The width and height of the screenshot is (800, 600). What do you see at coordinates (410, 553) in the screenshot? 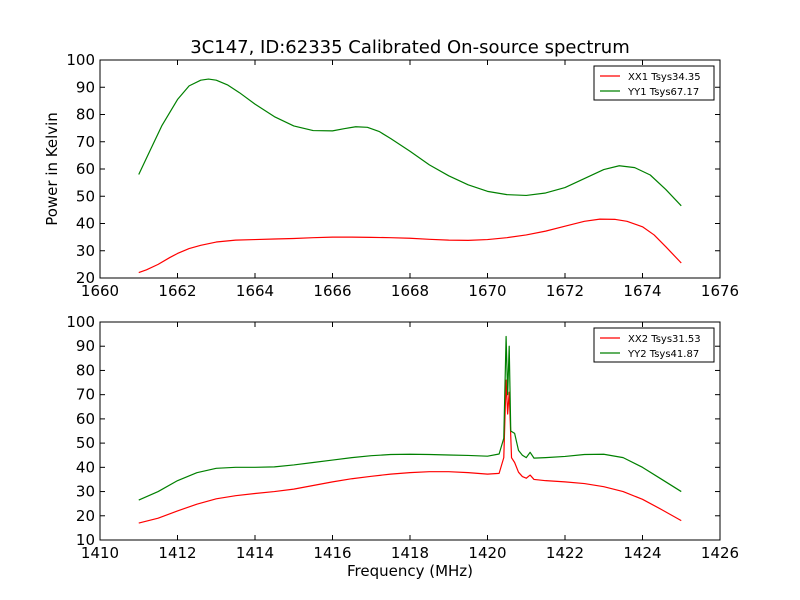
I see `x-tick-label: 1418` at bounding box center [410, 553].